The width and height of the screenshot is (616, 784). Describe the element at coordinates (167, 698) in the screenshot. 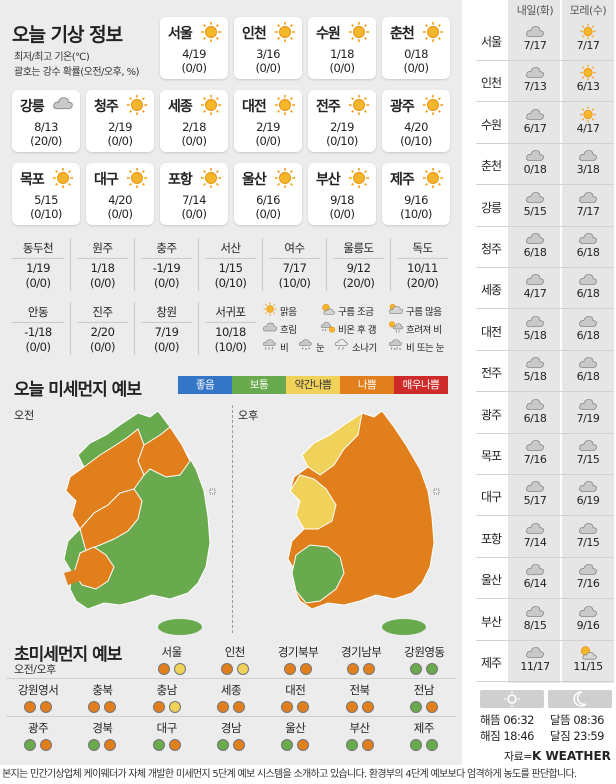

I see `ufine-region: 충남` at that location.